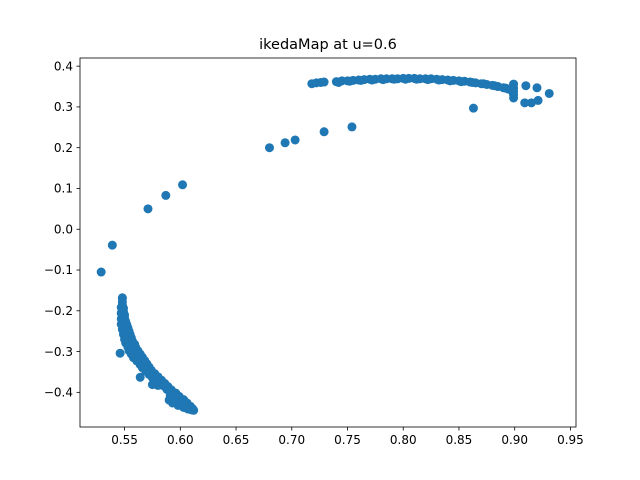  Describe the element at coordinates (180, 440) in the screenshot. I see `x-tick-label: 0.60` at that location.